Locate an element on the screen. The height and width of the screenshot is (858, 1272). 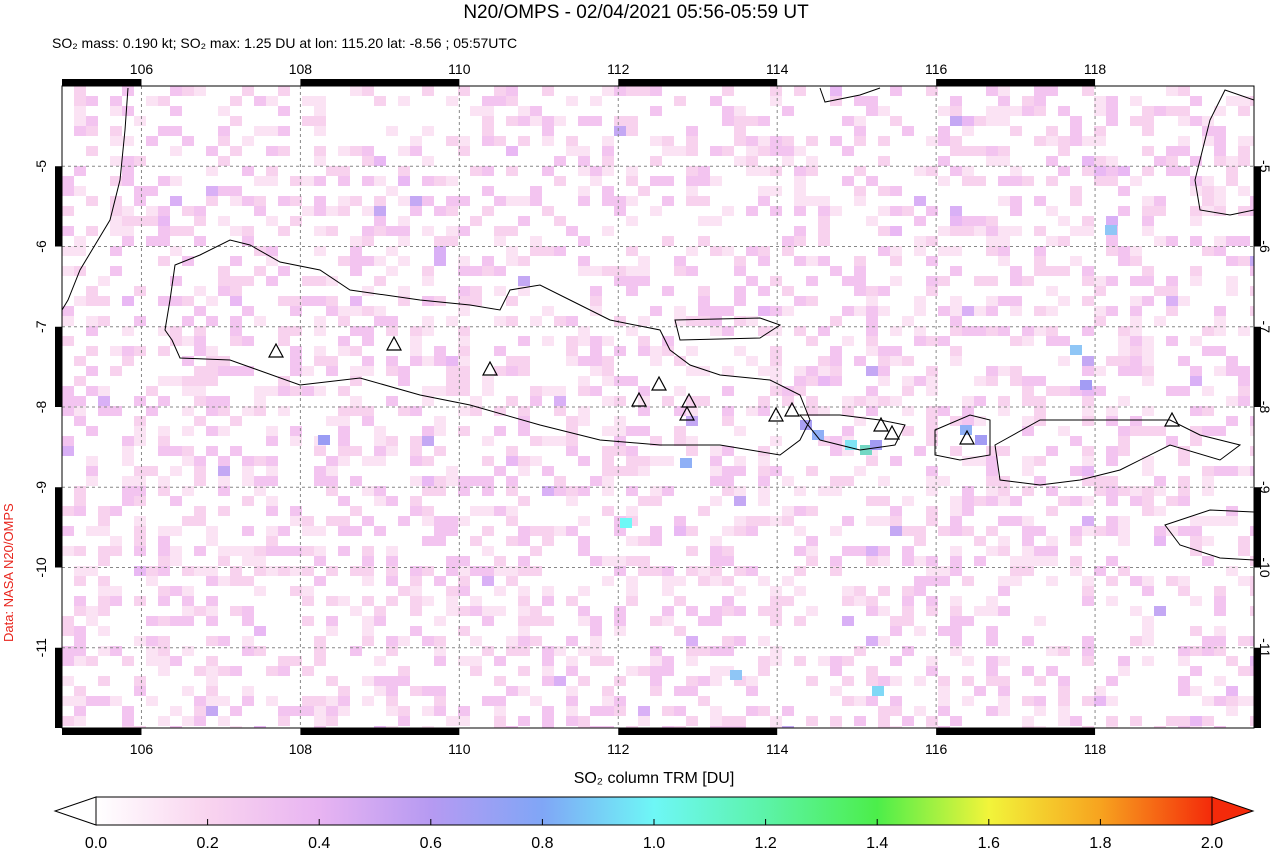
colorbar-tick-label: 1.6 is located at coordinates (989, 843).